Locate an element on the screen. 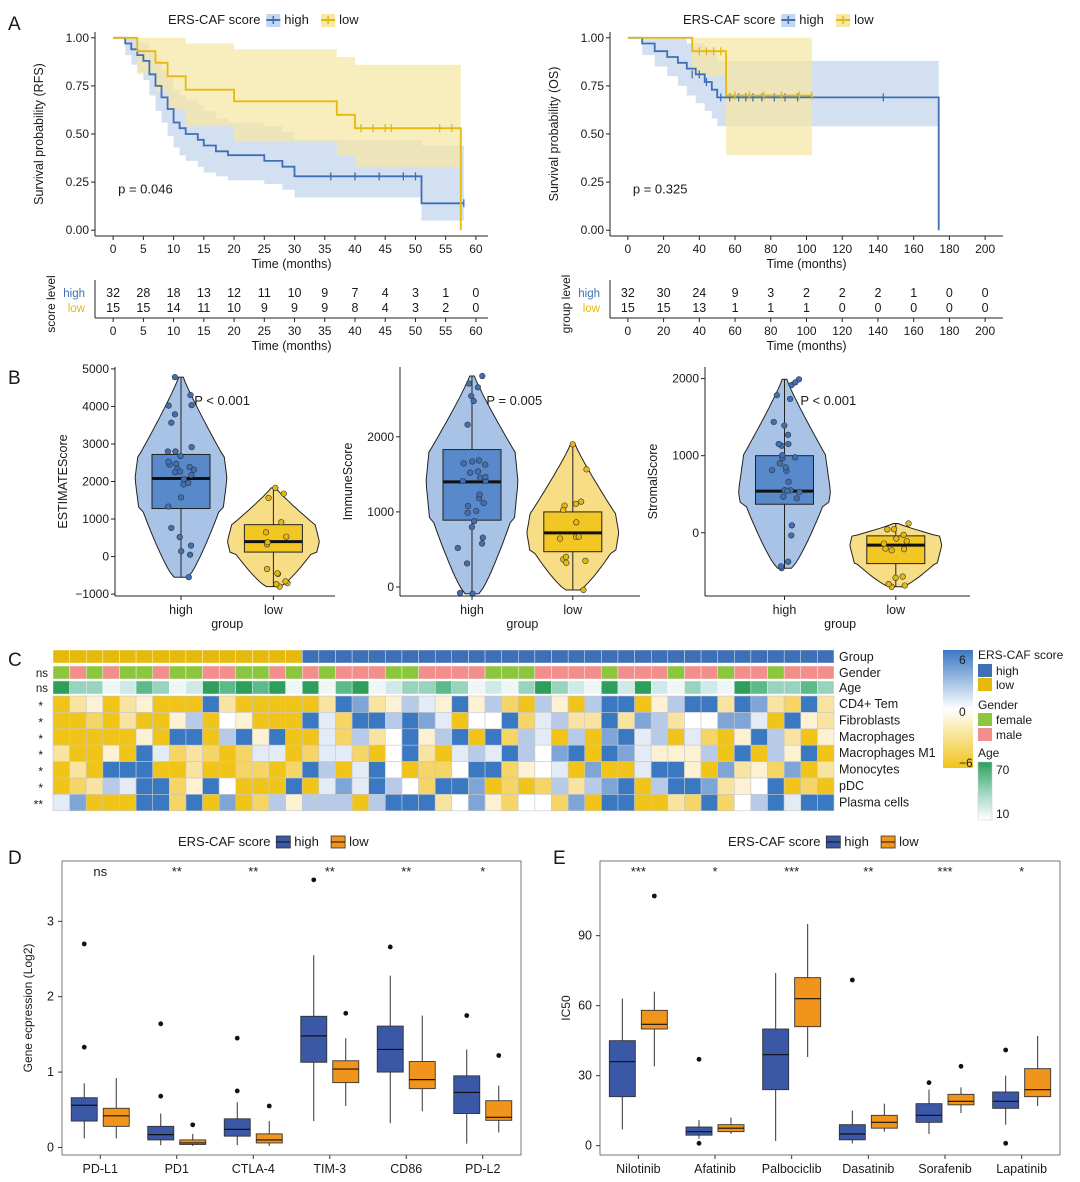  x-tick-label: high is located at coordinates (785, 610).